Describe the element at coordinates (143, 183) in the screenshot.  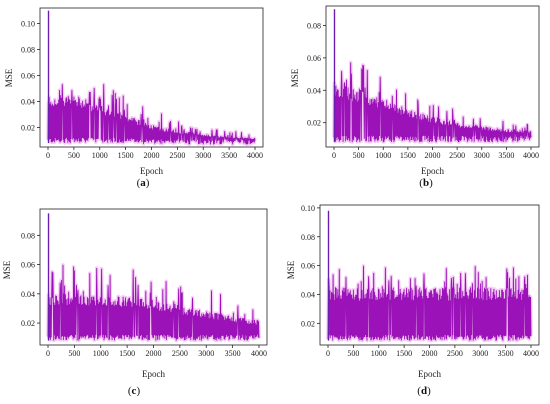
I see `panel-label: (a)` at that location.